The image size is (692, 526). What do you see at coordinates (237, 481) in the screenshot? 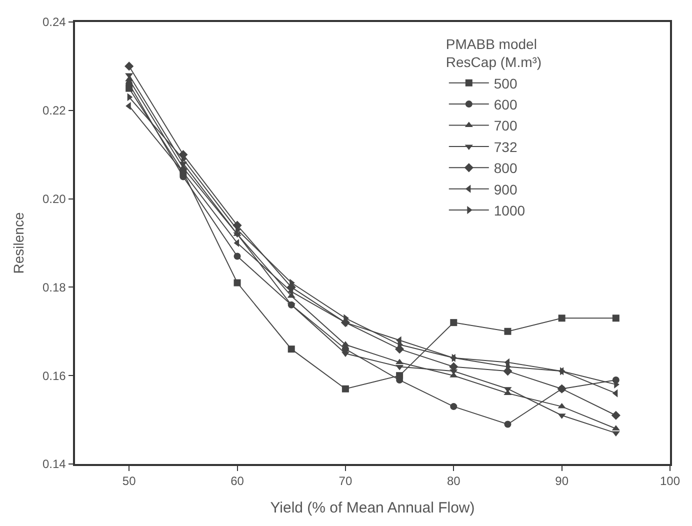
I see `x-tick-label: 60` at bounding box center [237, 481].